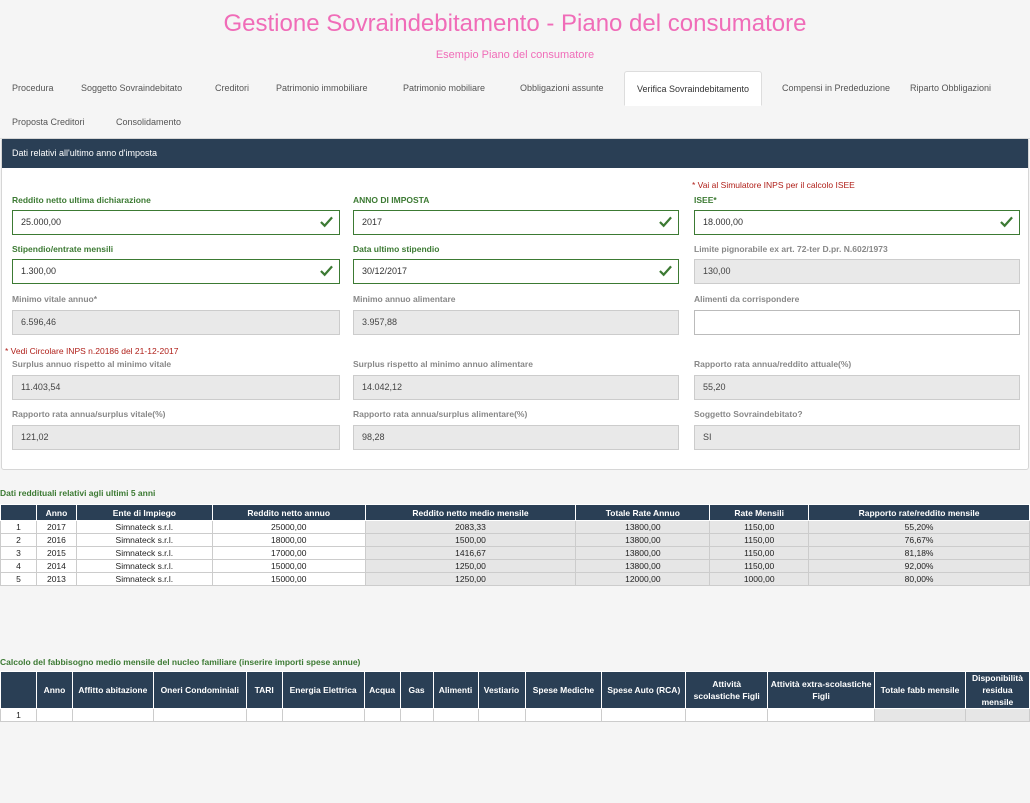 The width and height of the screenshot is (1030, 803). I want to click on table-cell: 2, so click(18, 540).